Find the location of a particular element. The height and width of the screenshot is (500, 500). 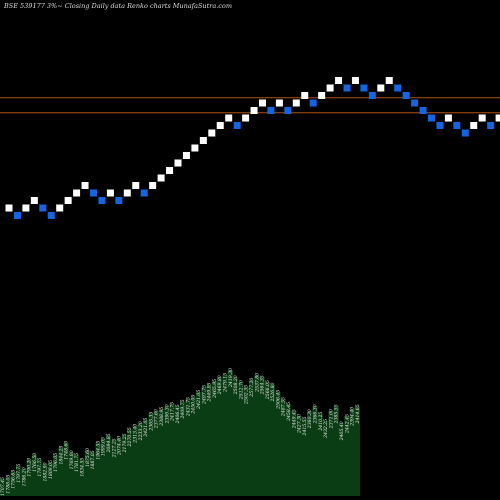

volume-label: 2537.80 is located at coordinates (257, 383).